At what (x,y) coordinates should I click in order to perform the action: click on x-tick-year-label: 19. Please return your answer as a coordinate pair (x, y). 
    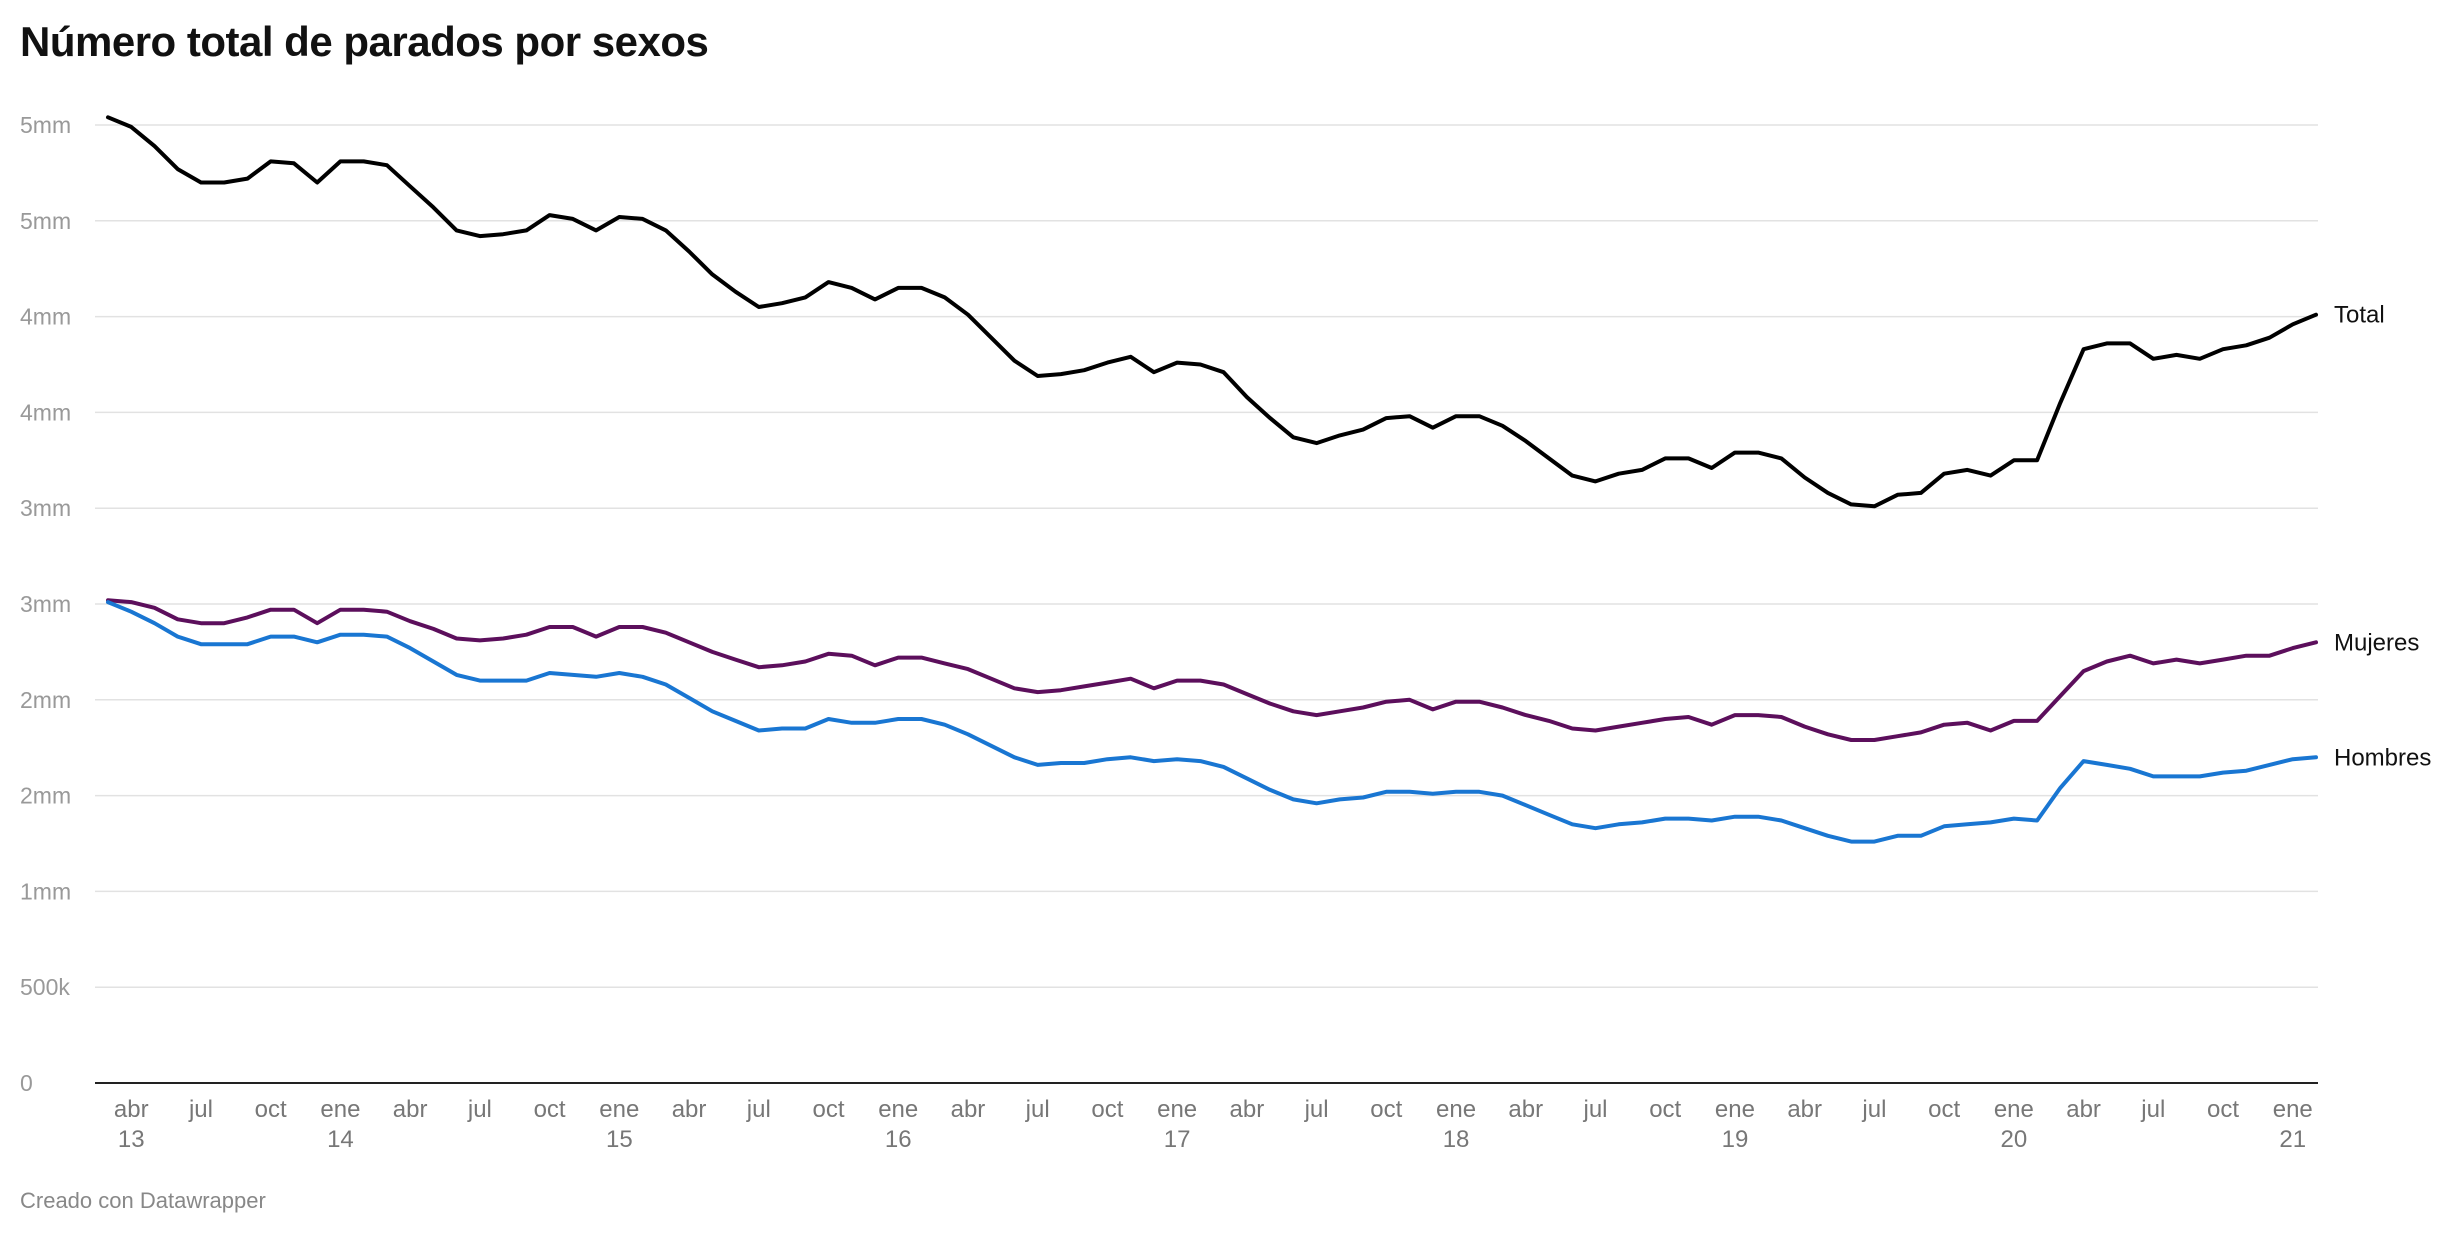
    Looking at the image, I should click on (1735, 1139).